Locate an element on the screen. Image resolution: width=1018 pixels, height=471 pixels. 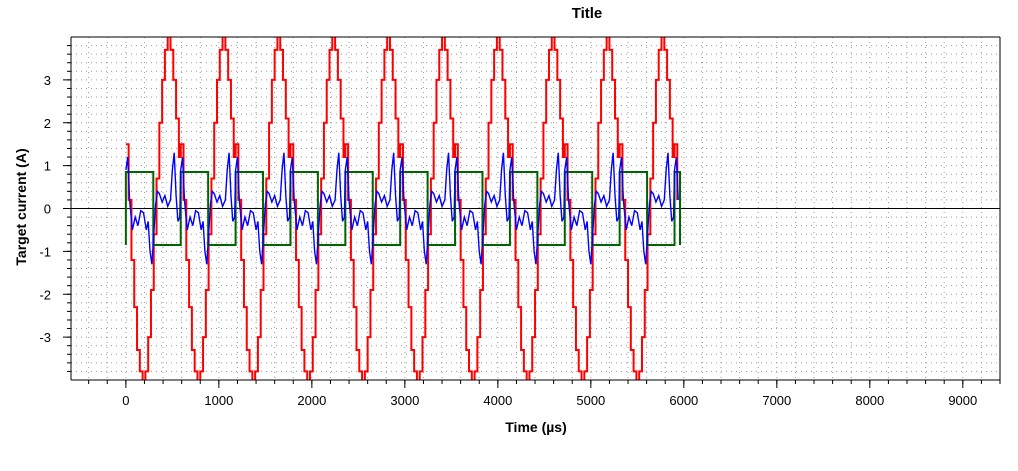
x-tick-label: 7000 is located at coordinates (776, 400).